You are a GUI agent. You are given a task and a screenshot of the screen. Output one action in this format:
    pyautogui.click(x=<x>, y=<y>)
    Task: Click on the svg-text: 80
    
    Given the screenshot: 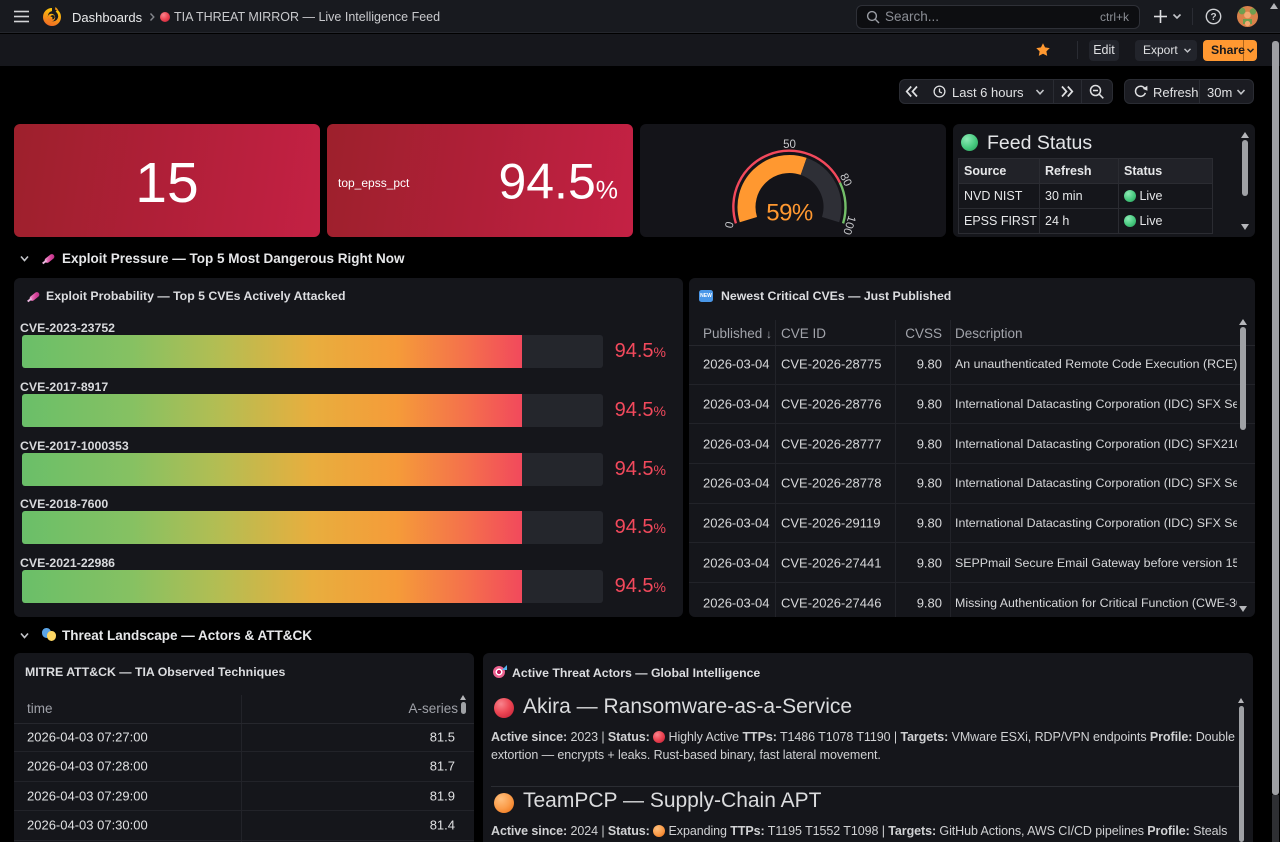 What is the action you would take?
    pyautogui.click(x=845, y=180)
    